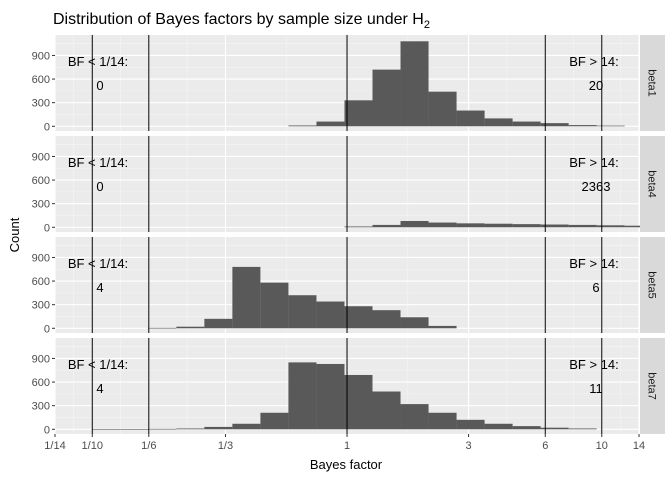 This screenshot has height=480, width=672. What do you see at coordinates (225, 446) in the screenshot?
I see `x-tick-label: 1/3` at bounding box center [225, 446].